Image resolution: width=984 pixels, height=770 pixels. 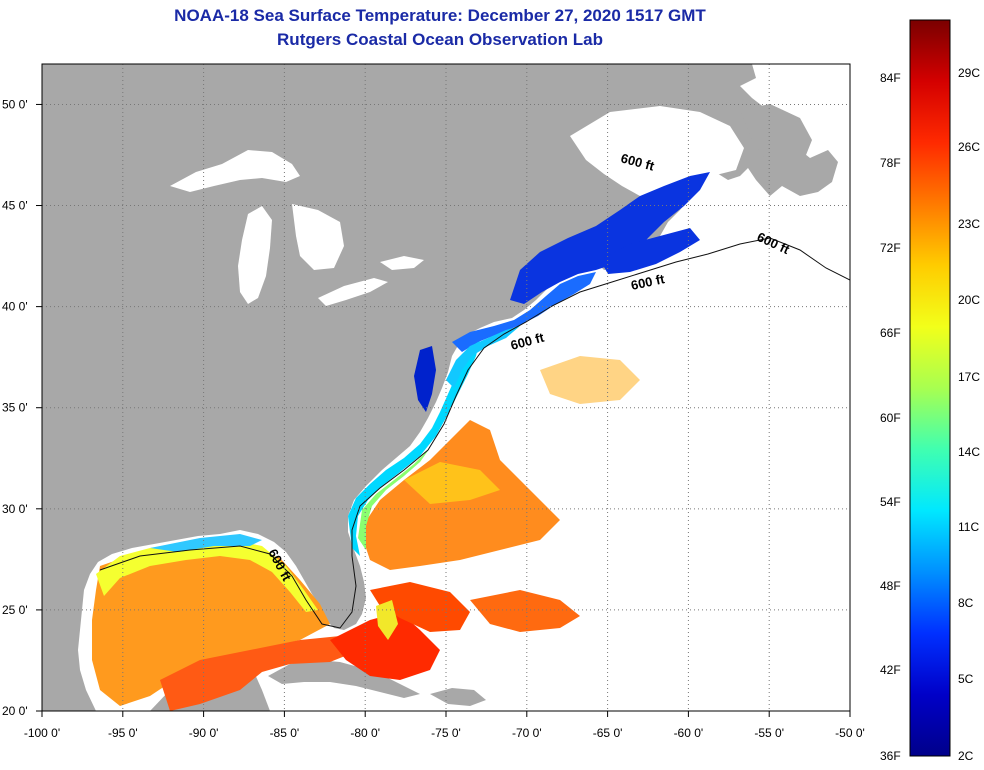 What do you see at coordinates (769, 733) in the screenshot?
I see `lon-tick-label: -55 0'` at bounding box center [769, 733].